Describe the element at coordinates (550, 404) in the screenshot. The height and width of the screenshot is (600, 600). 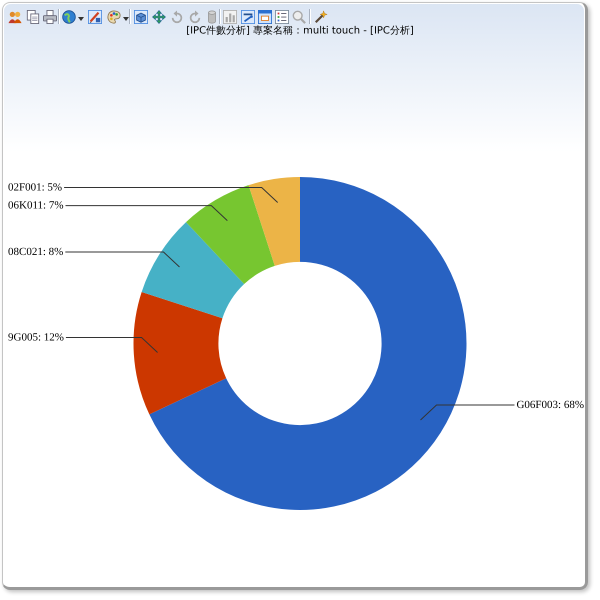
I see `slice-label: G06F003: 68%` at that location.